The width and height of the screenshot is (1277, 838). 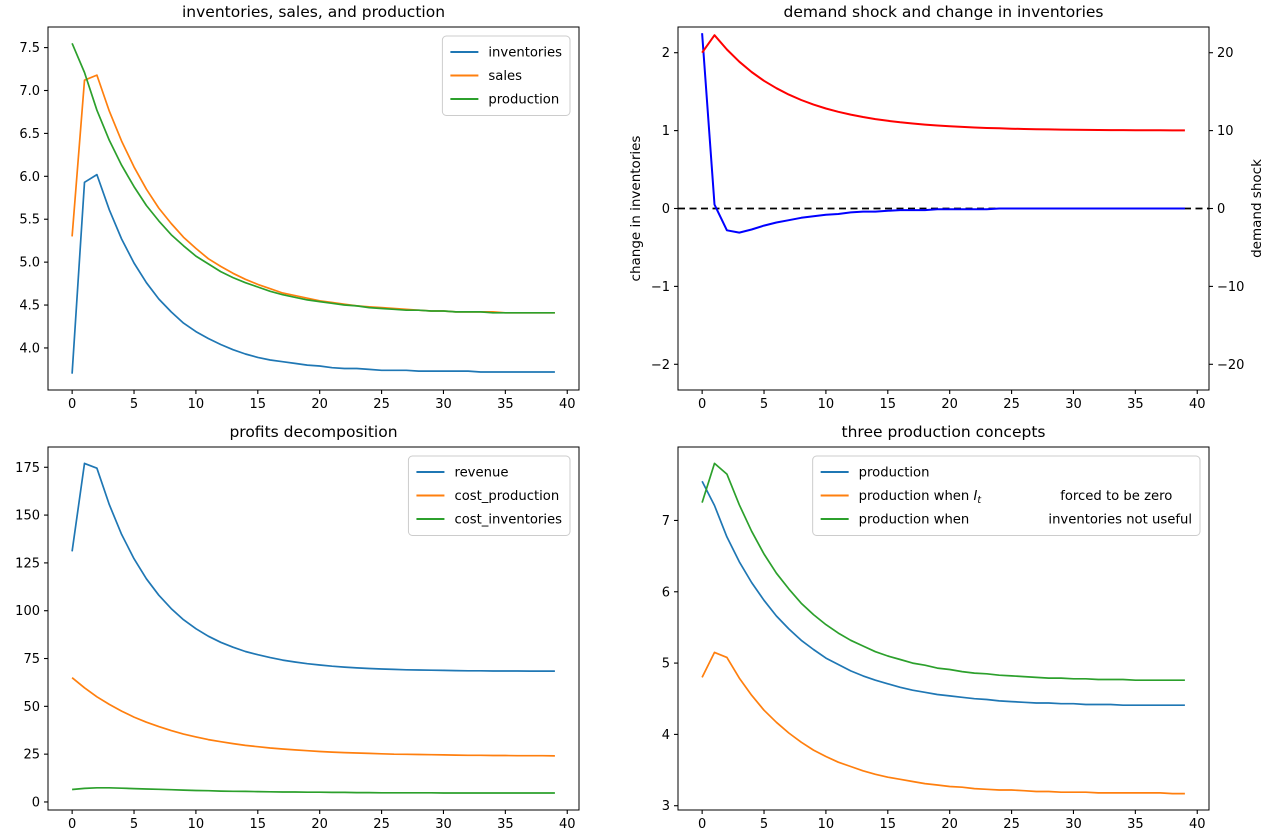 I want to click on y-tick-label: 7.0, so click(x=29, y=91).